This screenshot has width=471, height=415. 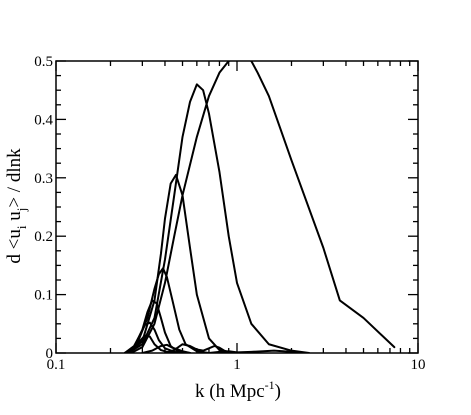 What do you see at coordinates (238, 390) in the screenshot?
I see `x-axis-label: k (h Mpc-1)` at bounding box center [238, 390].